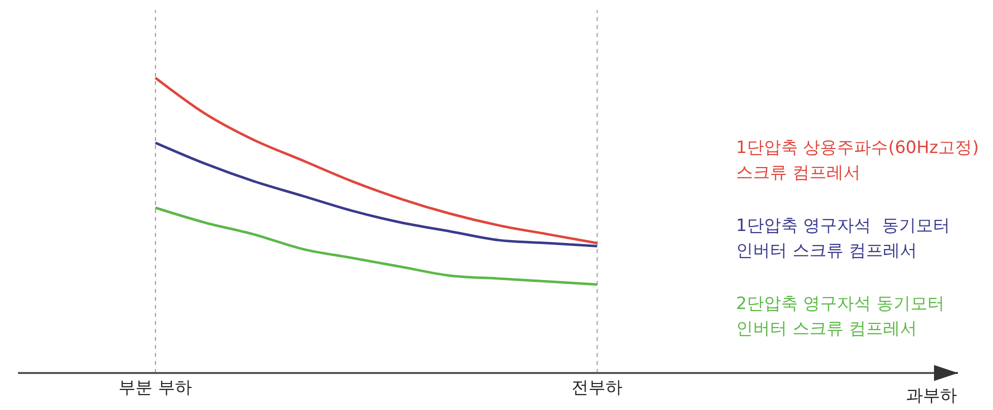 The height and width of the screenshot is (410, 993). What do you see at coordinates (844, 239) in the screenshot?
I see `text: 1단압축 영구자석 동기모터 인버터 스크류 컴프레서` at bounding box center [844, 239].